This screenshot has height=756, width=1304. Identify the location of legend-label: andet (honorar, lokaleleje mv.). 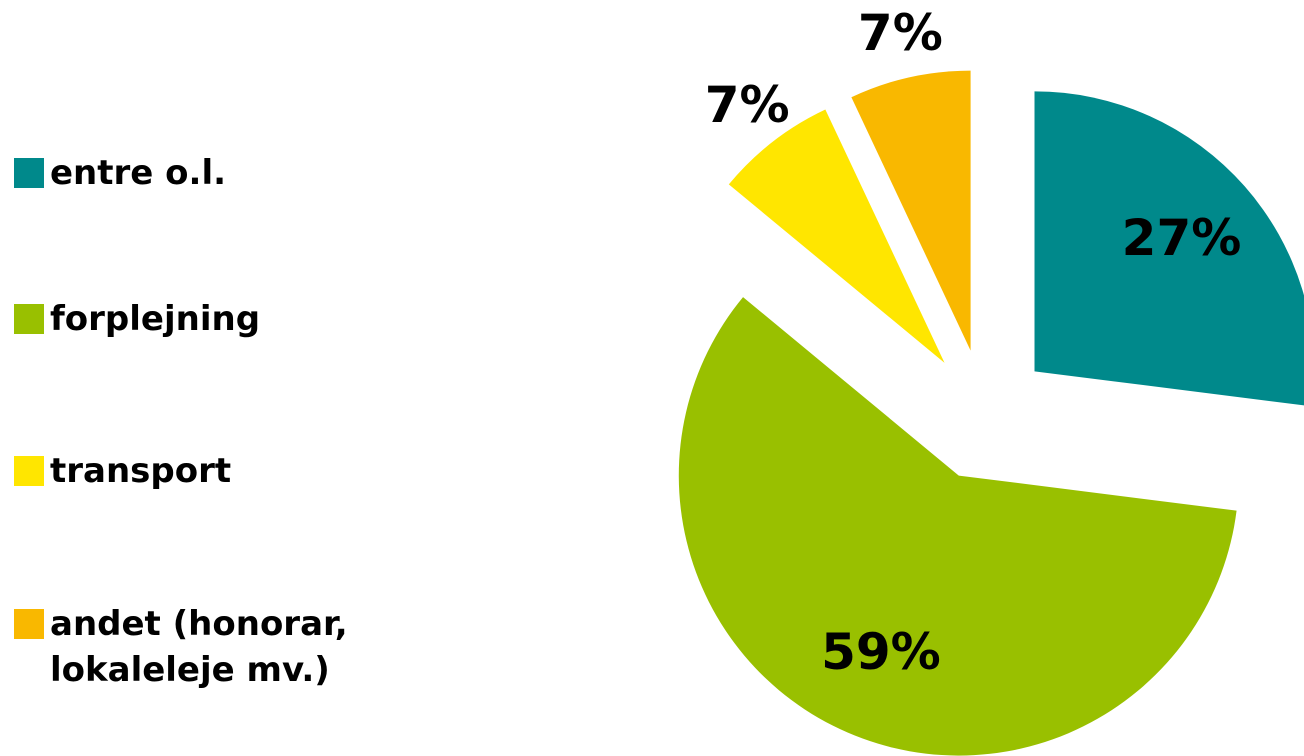
(199, 647).